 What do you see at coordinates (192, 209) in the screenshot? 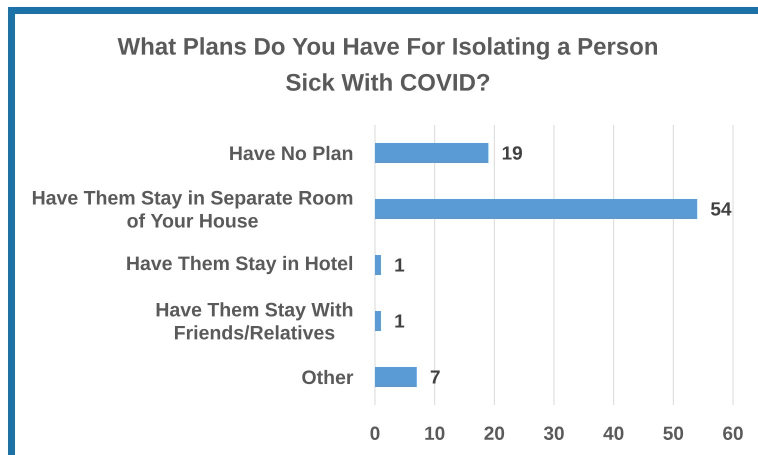
I see `y-tick-label: Have Them Stay in Separate Room of Your House` at bounding box center [192, 209].